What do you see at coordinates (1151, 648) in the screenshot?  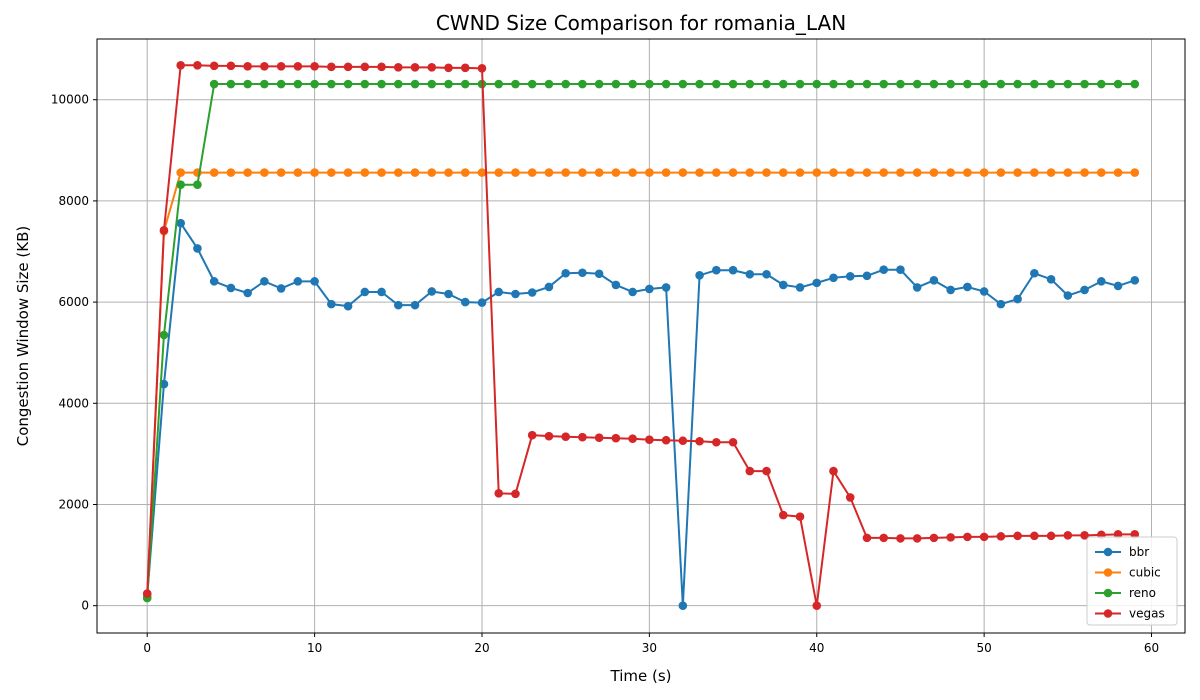 I see `x-tick-label: 60` at bounding box center [1151, 648].